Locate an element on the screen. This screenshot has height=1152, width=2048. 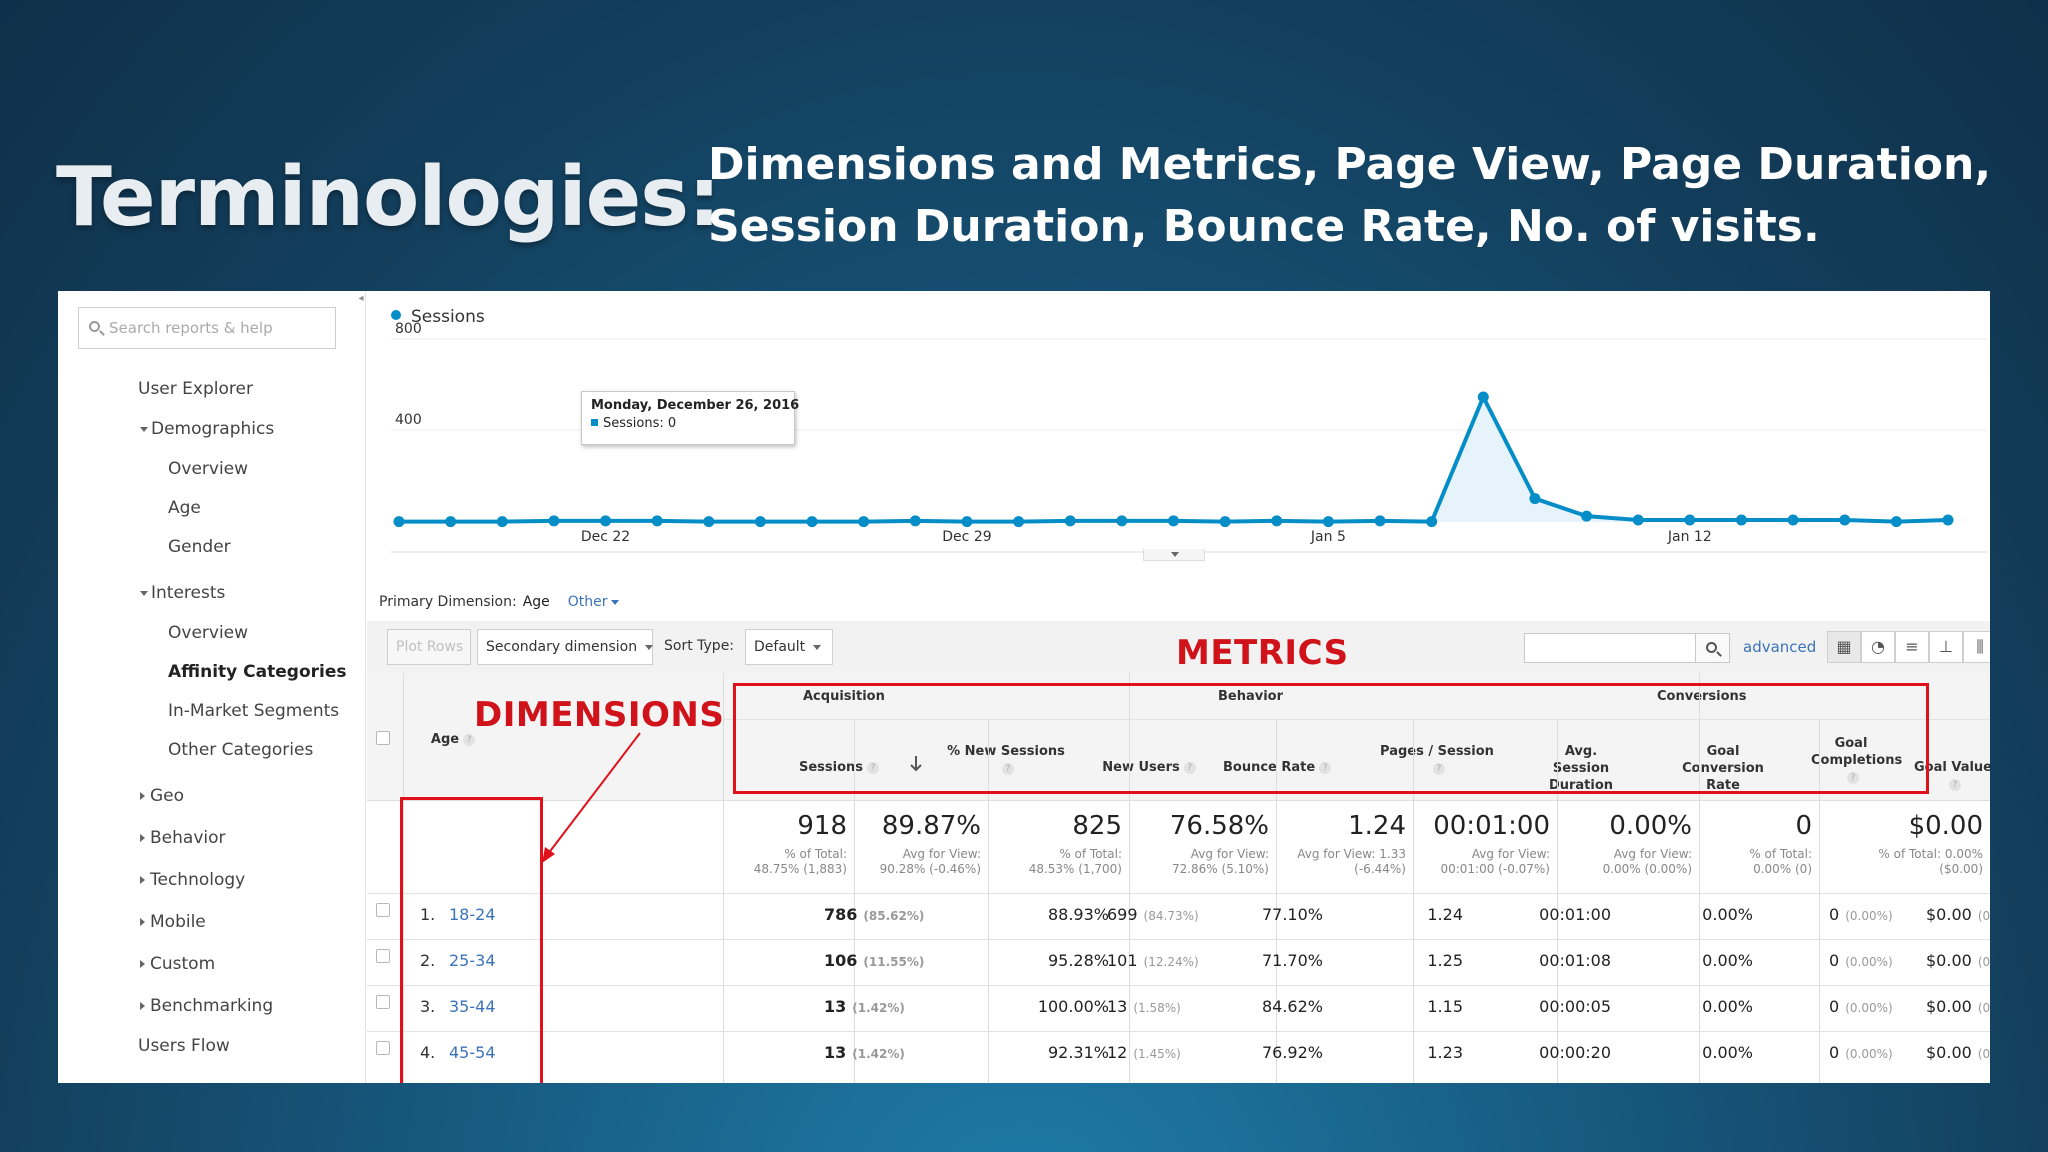
pivot-view-icon: ⫼ is located at coordinates (1976, 647).